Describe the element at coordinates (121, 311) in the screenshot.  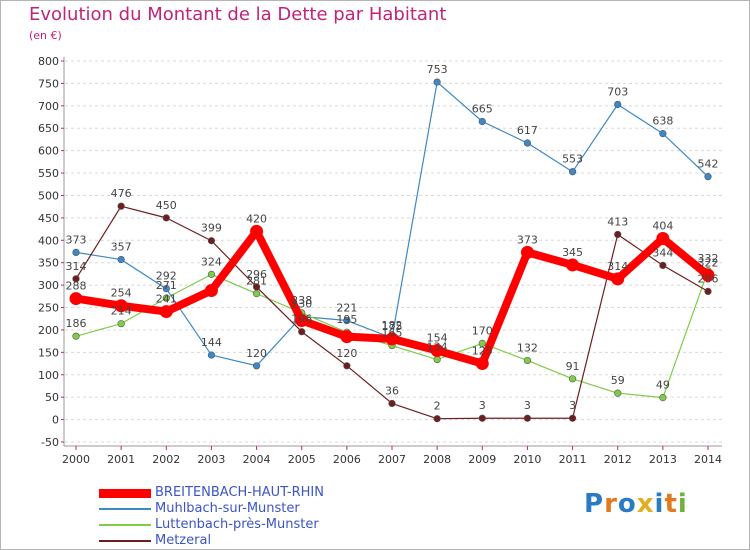
I see `data-label: 214` at that location.